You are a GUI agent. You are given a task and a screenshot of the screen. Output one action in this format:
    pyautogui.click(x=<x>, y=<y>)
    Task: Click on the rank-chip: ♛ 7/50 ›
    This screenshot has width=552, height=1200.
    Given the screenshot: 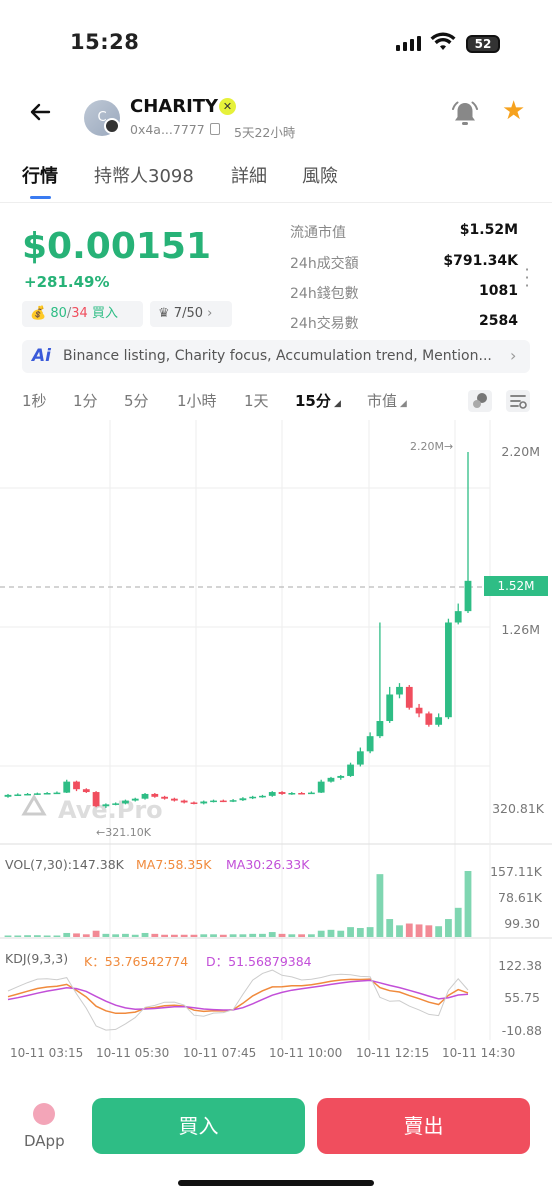 What is the action you would take?
    pyautogui.click(x=191, y=314)
    